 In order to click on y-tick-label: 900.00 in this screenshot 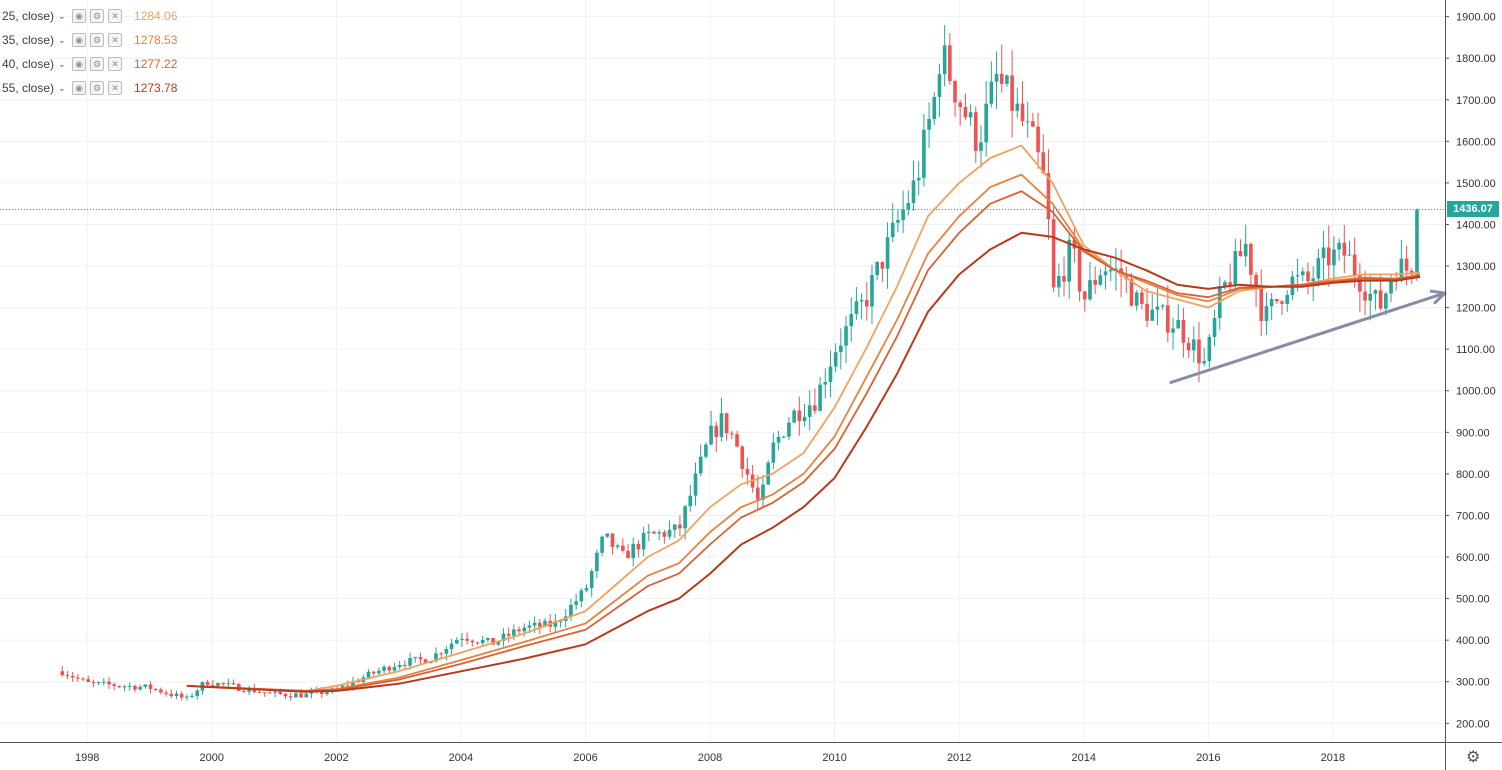, I will do `click(1473, 433)`.